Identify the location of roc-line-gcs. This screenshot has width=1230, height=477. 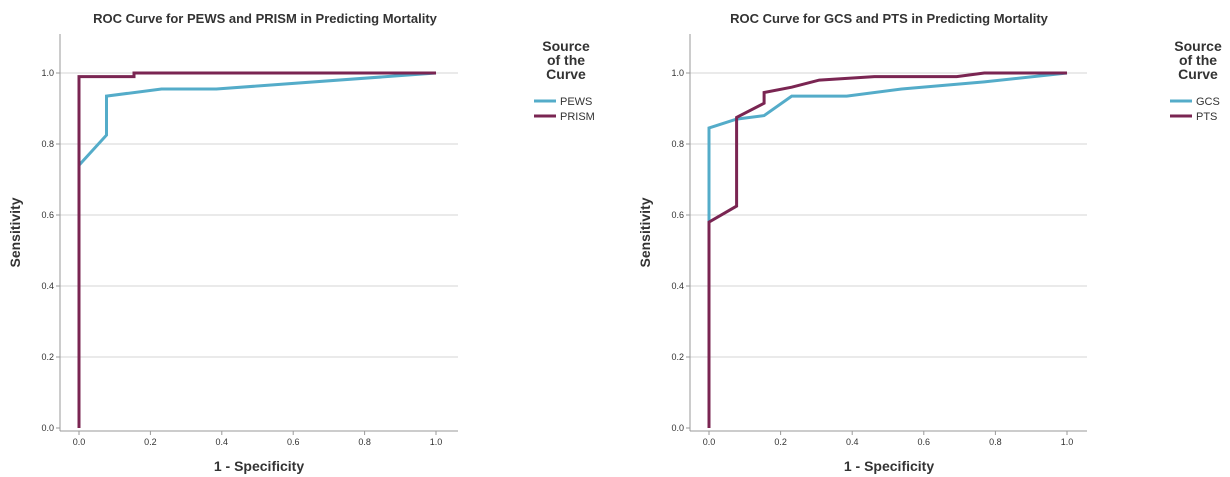
(887, 147).